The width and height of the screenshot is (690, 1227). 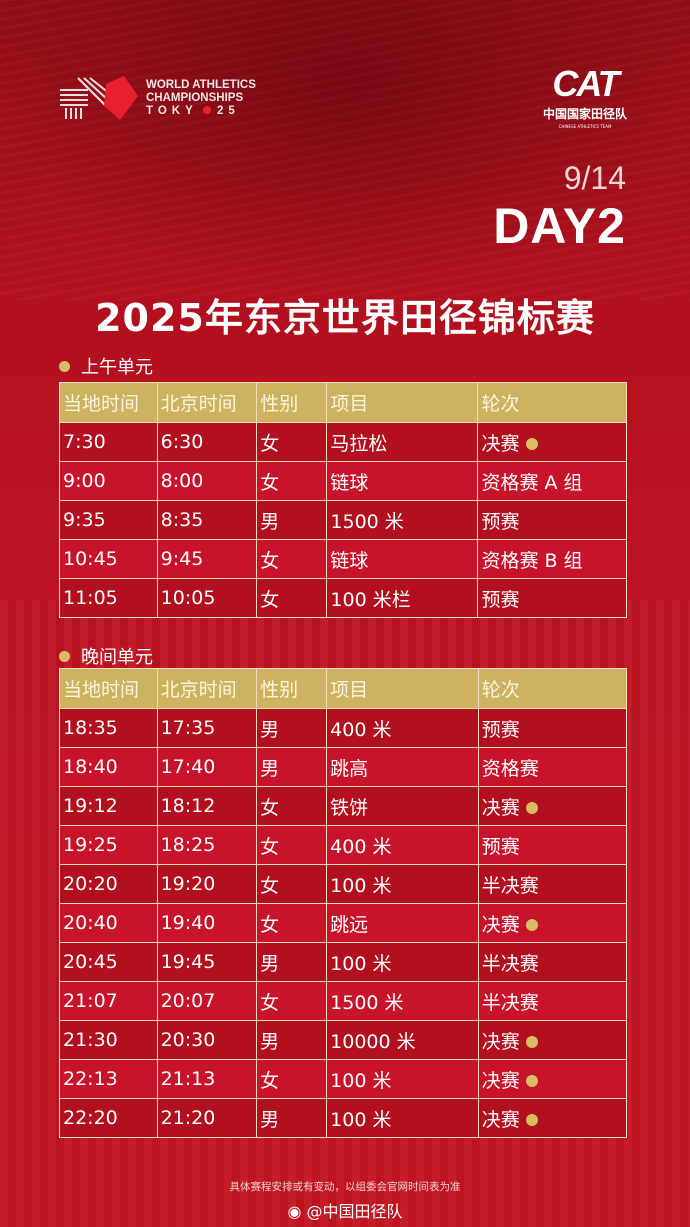 I want to click on cell-beijing: 21:13, so click(x=207, y=1079).